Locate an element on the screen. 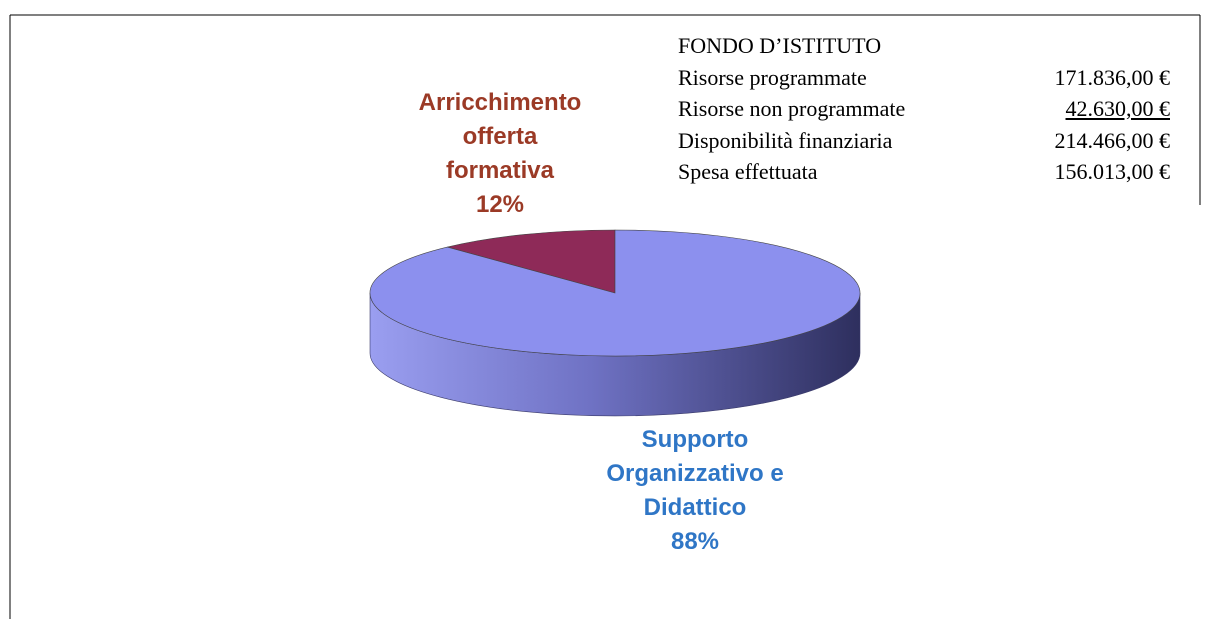 The height and width of the screenshot is (619, 1212). value-label: 88% is located at coordinates (695, 541).